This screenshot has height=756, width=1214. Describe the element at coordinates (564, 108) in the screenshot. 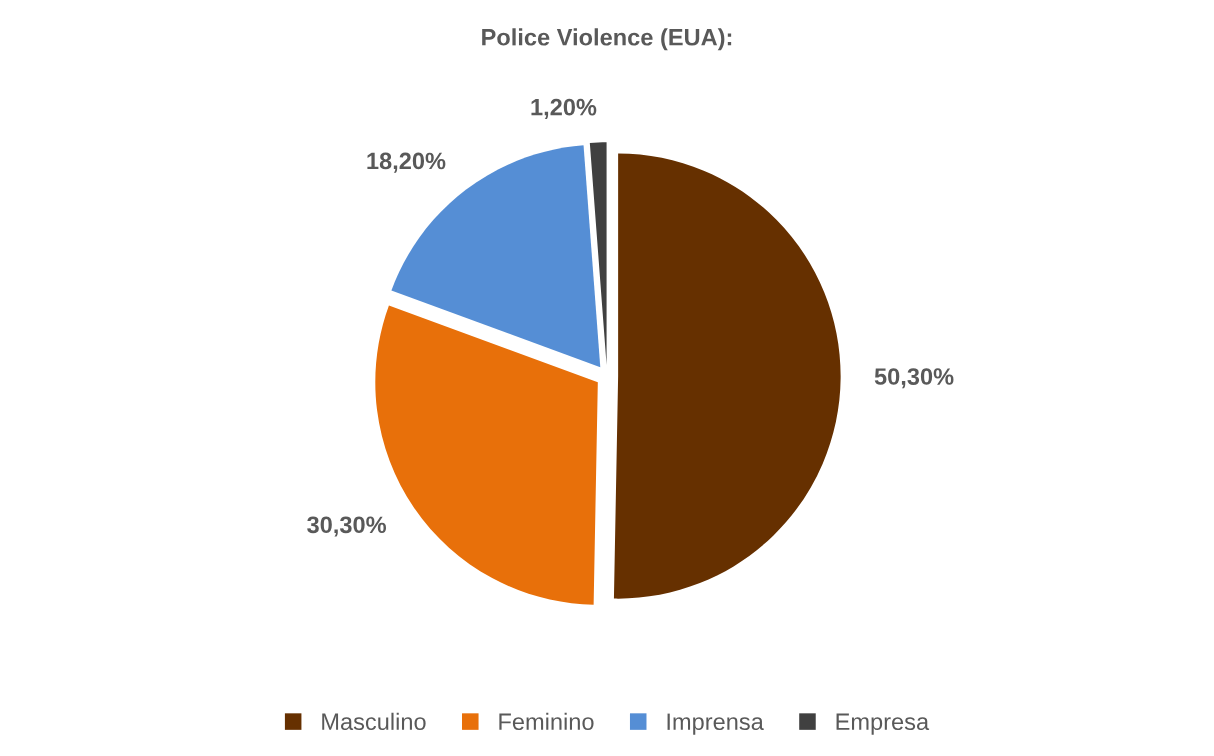

I see `data-label: 1,20%` at that location.